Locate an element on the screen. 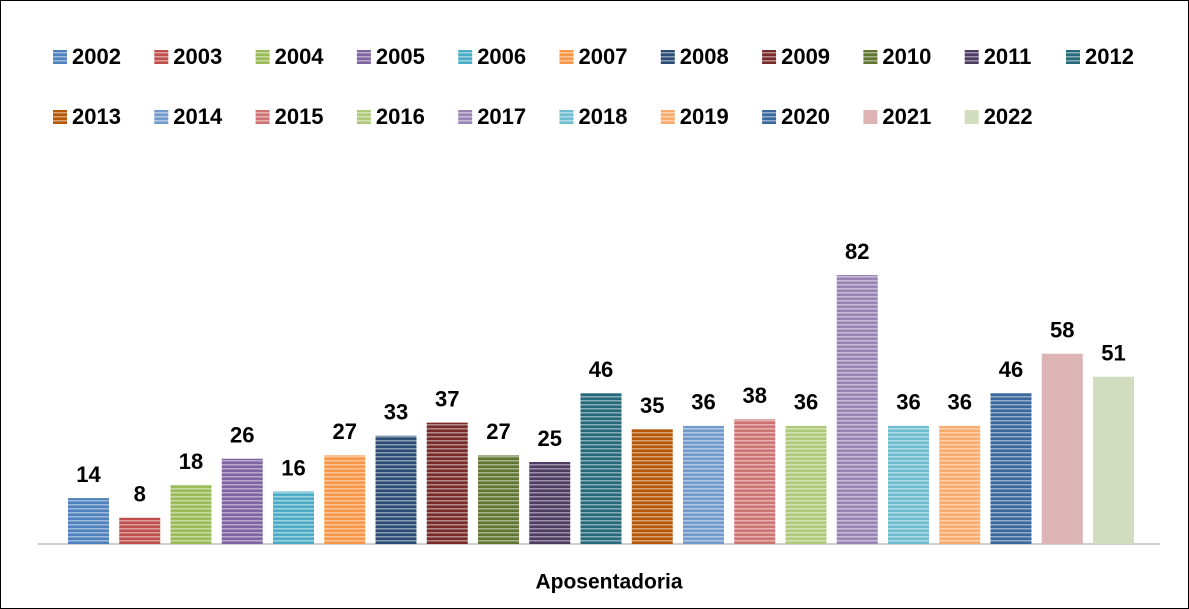 The width and height of the screenshot is (1189, 609). legend-label: 2007 is located at coordinates (603, 56).